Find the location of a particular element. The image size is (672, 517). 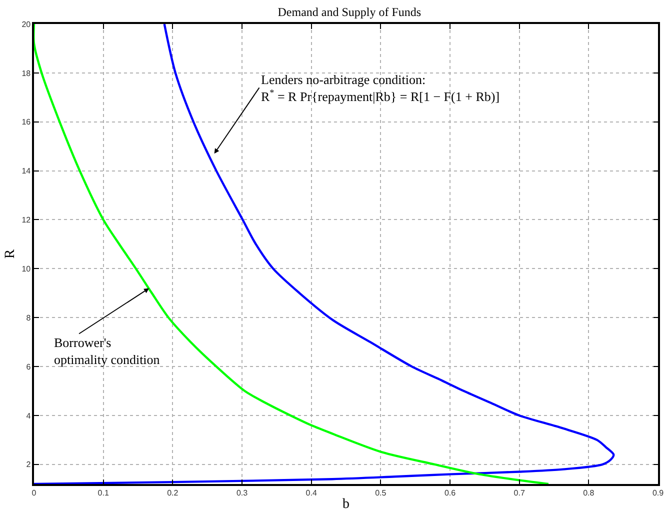

chart-title: Demand and Supply of Funds is located at coordinates (350, 12).